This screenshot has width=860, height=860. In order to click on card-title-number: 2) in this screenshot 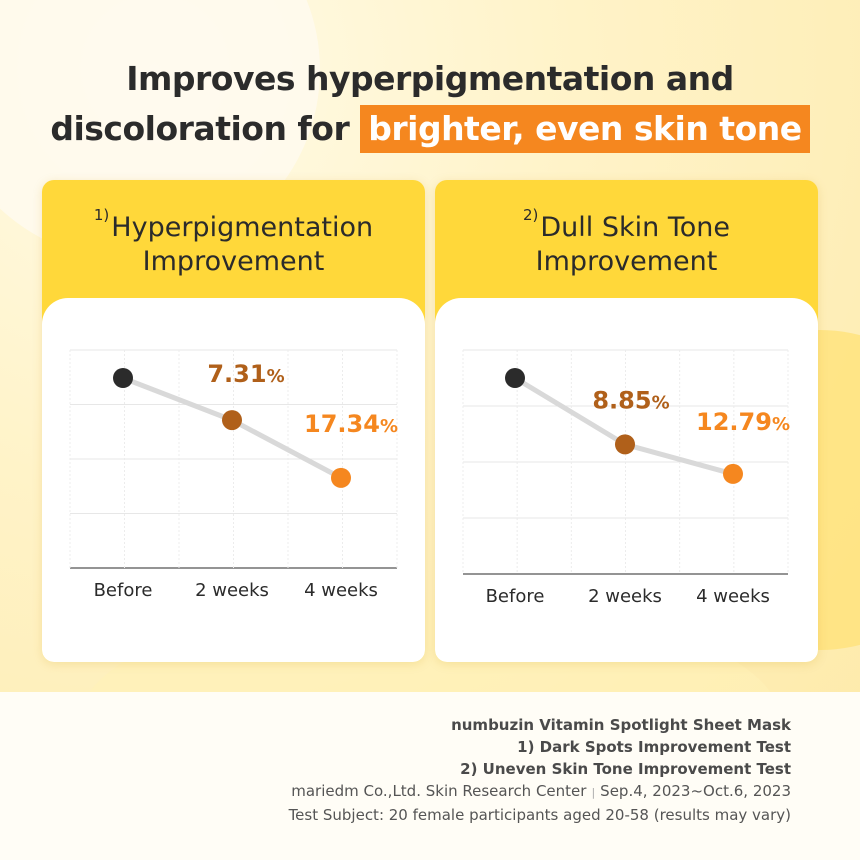, I will do `click(530, 215)`.